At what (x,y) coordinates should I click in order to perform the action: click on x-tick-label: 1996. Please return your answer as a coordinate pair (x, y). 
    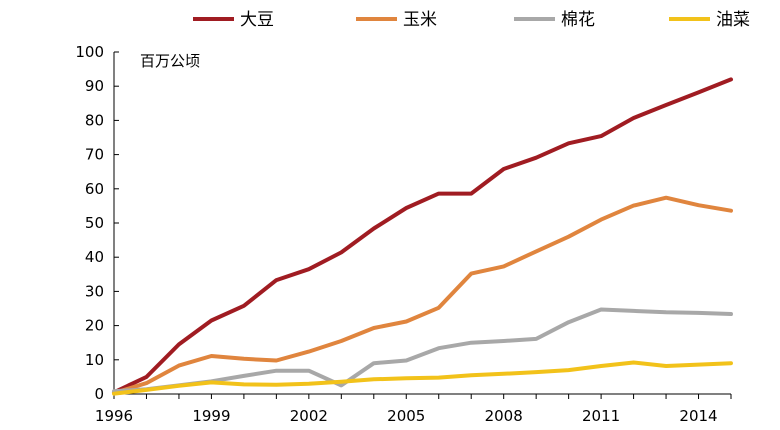
    Looking at the image, I should click on (114, 416).